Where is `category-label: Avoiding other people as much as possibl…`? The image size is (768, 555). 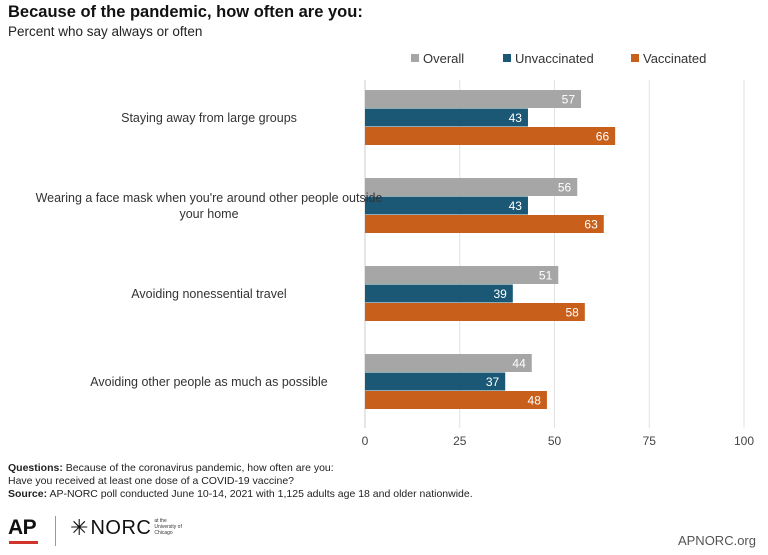 category-label: Avoiding other people as much as possibl… is located at coordinates (208, 382).